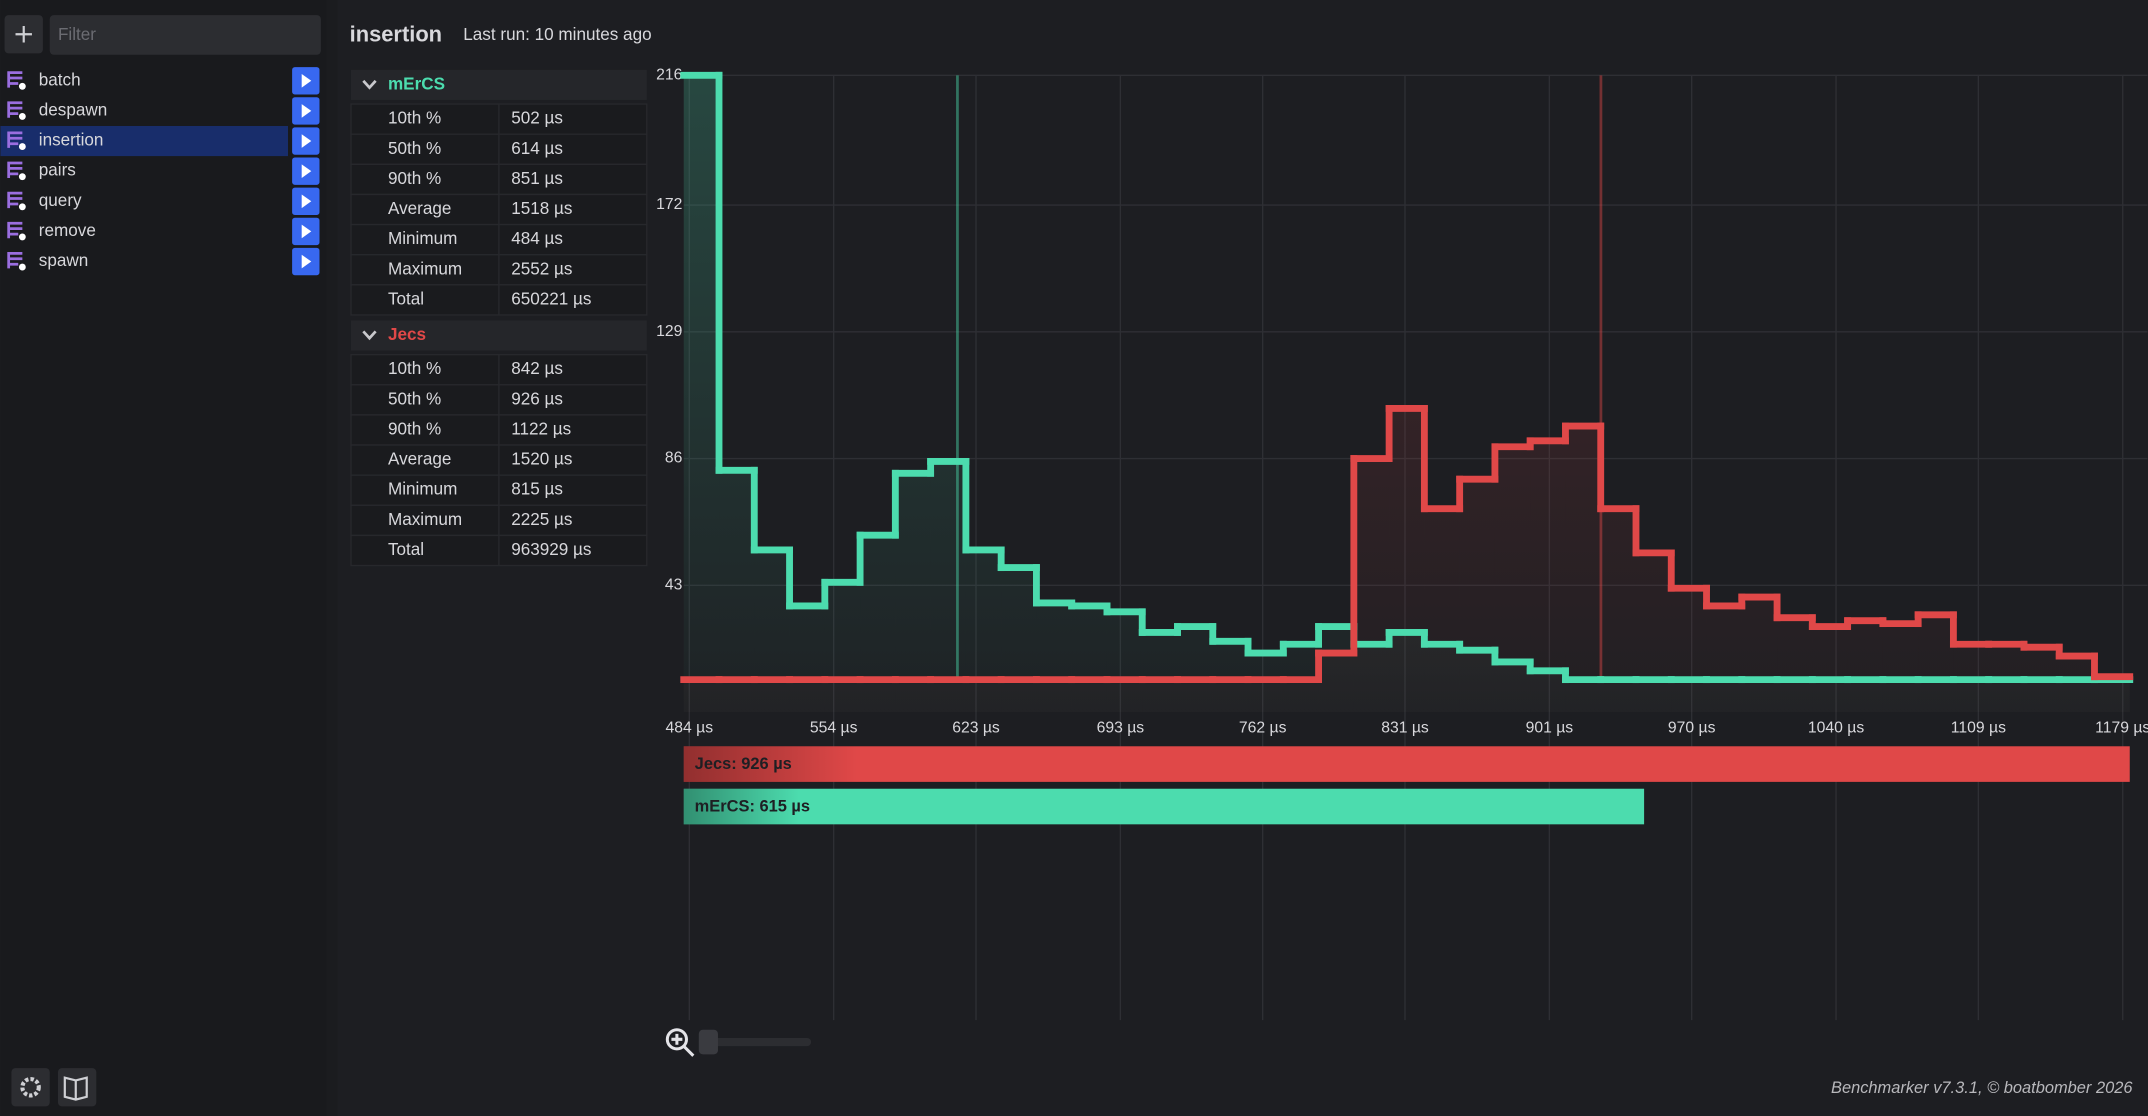 The height and width of the screenshot is (1116, 2148). Describe the element at coordinates (752, 807) in the screenshot. I see `comparison-label: mErCS: 615 µs` at that location.